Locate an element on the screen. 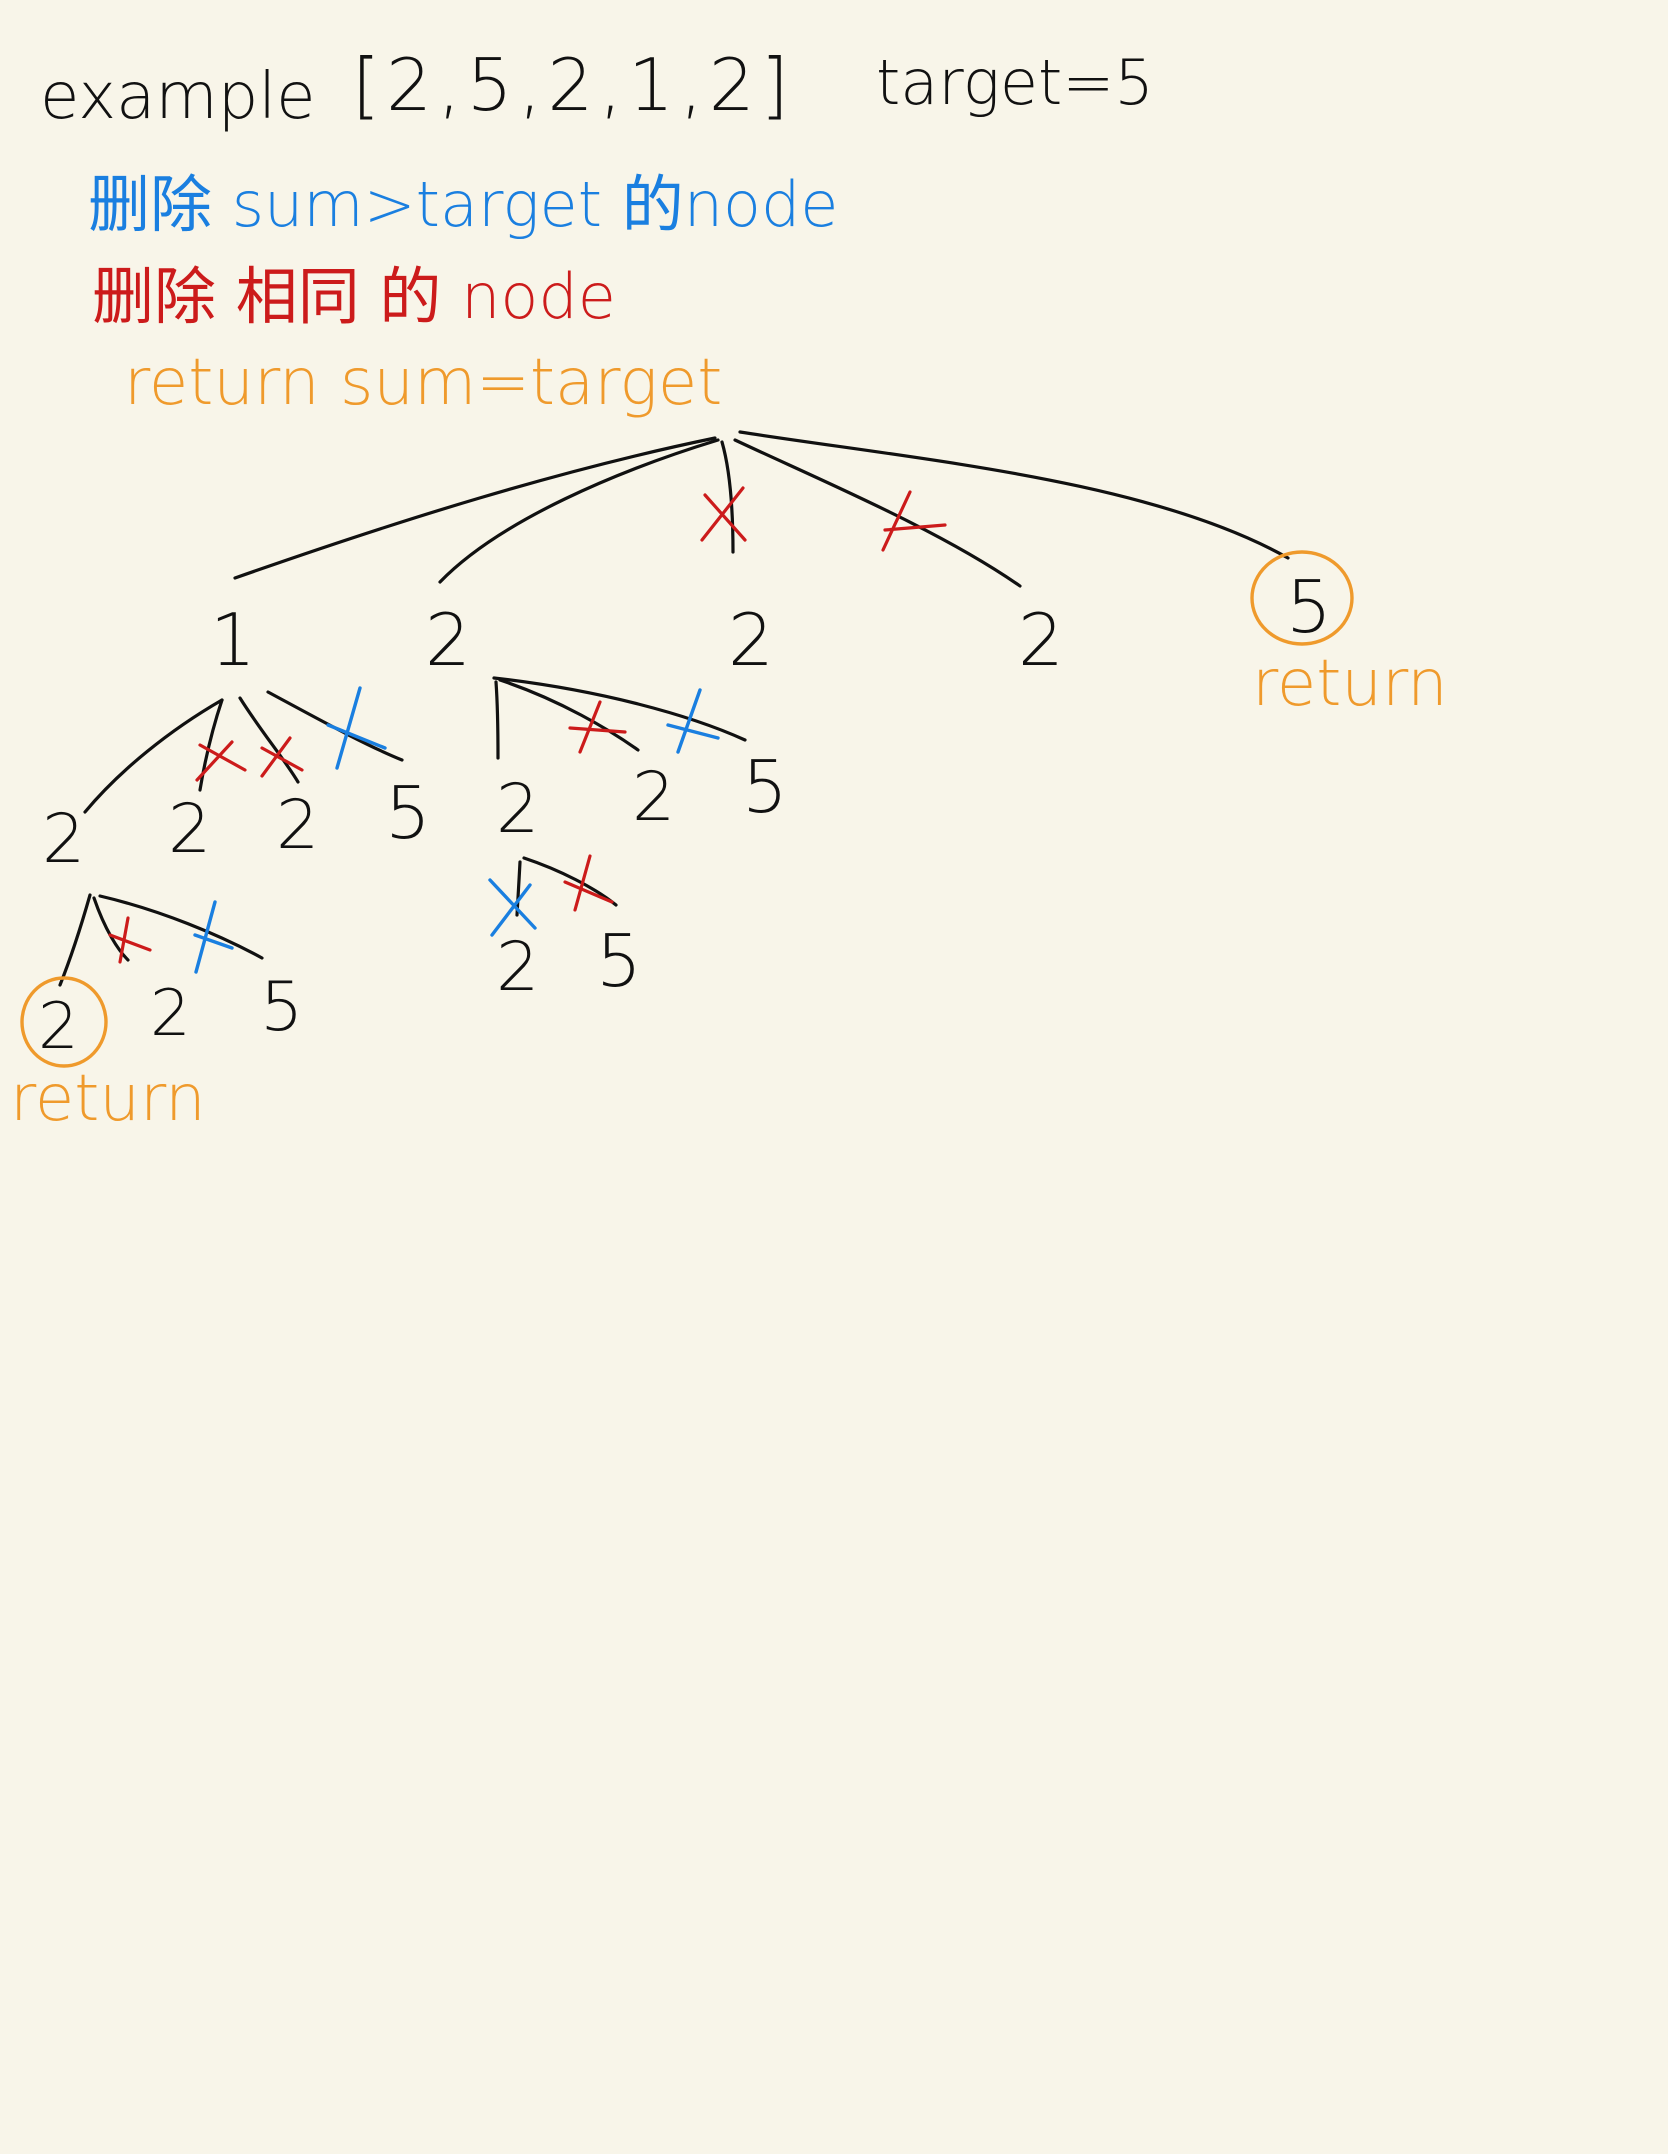  node-b-1: 2 is located at coordinates (517, 809).